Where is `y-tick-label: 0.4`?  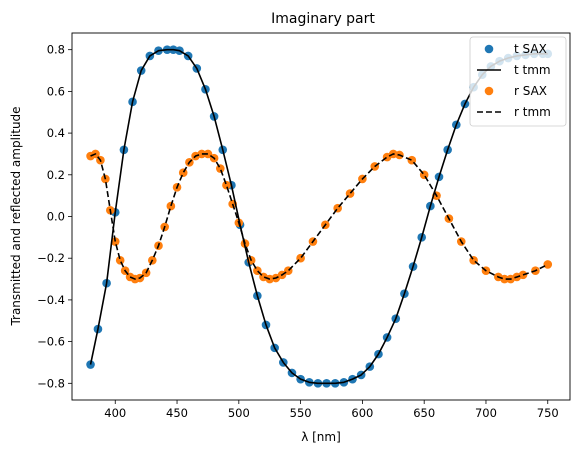 y-tick-label: 0.4 is located at coordinates (56, 133).